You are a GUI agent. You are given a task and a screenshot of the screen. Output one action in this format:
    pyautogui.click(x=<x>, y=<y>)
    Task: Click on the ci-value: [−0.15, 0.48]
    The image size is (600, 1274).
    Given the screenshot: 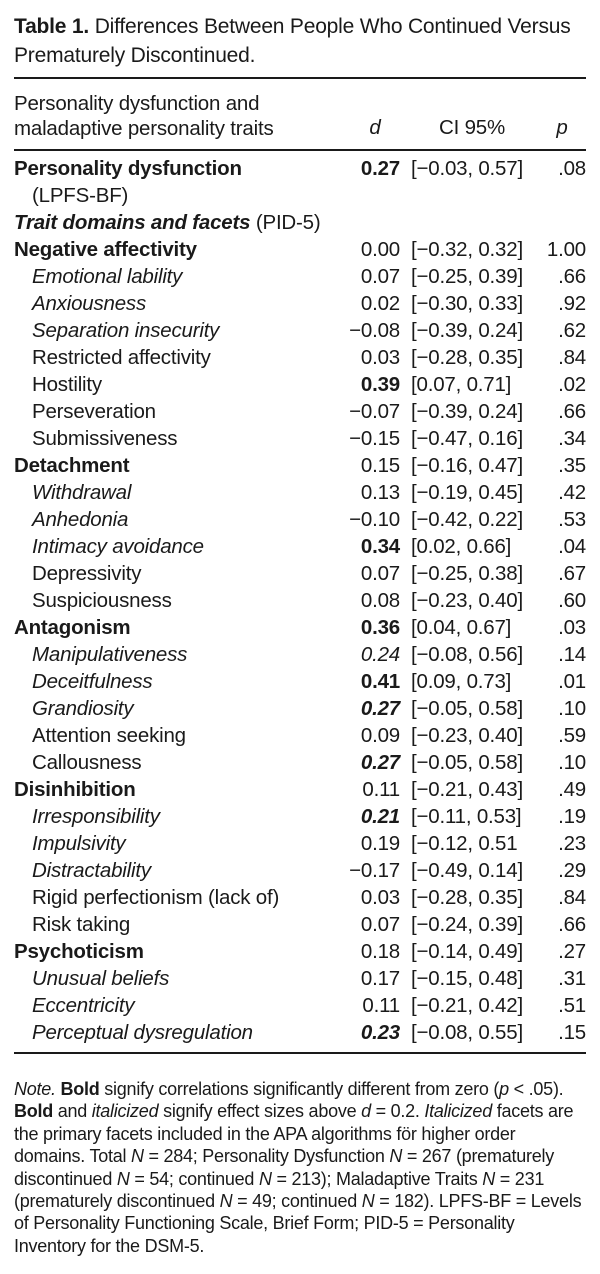 What is the action you would take?
    pyautogui.click(x=467, y=978)
    